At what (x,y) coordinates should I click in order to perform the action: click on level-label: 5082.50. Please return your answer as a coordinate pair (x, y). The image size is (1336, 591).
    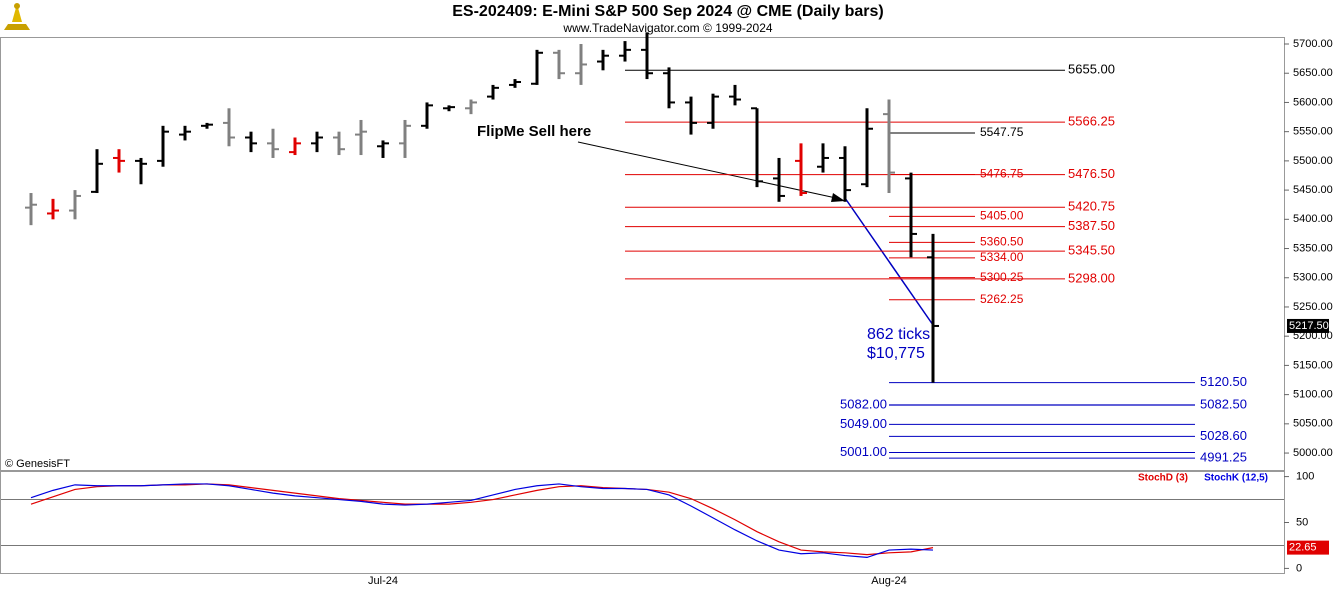
    Looking at the image, I should click on (1223, 403).